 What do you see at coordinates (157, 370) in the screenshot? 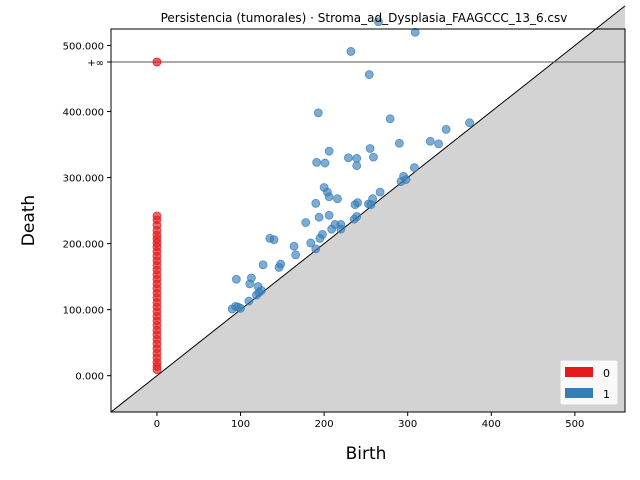
I see `data-point-dim0` at bounding box center [157, 370].